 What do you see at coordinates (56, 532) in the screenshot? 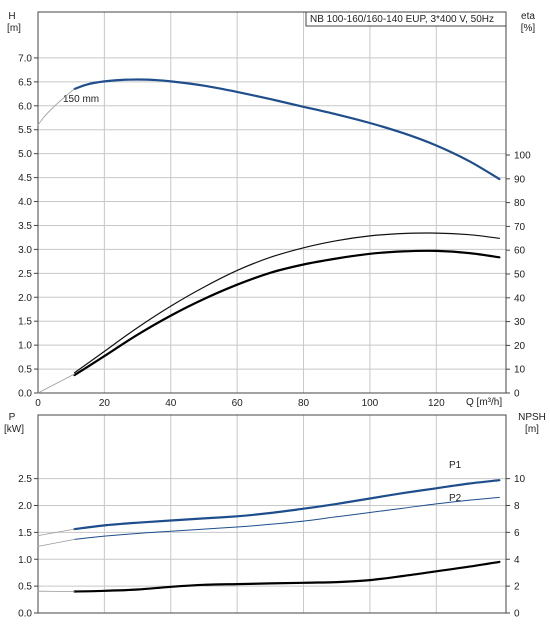
I see `series-line-p1-extension` at bounding box center [56, 532].